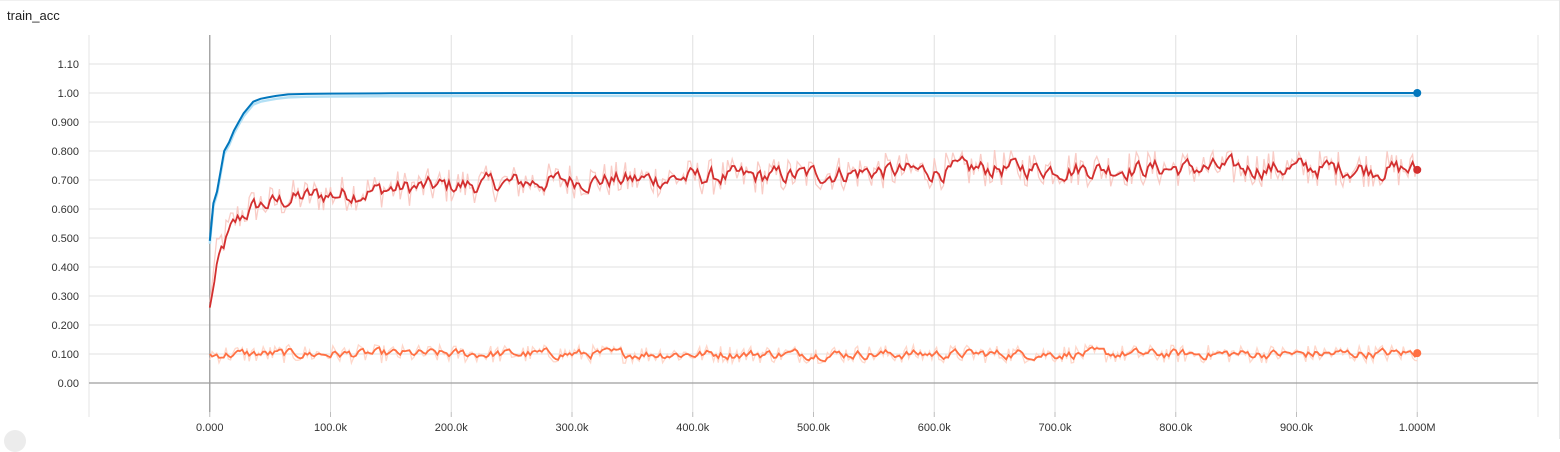 The image size is (1560, 452). Describe the element at coordinates (65, 181) in the screenshot. I see `y-tick-label: 0.700` at that location.